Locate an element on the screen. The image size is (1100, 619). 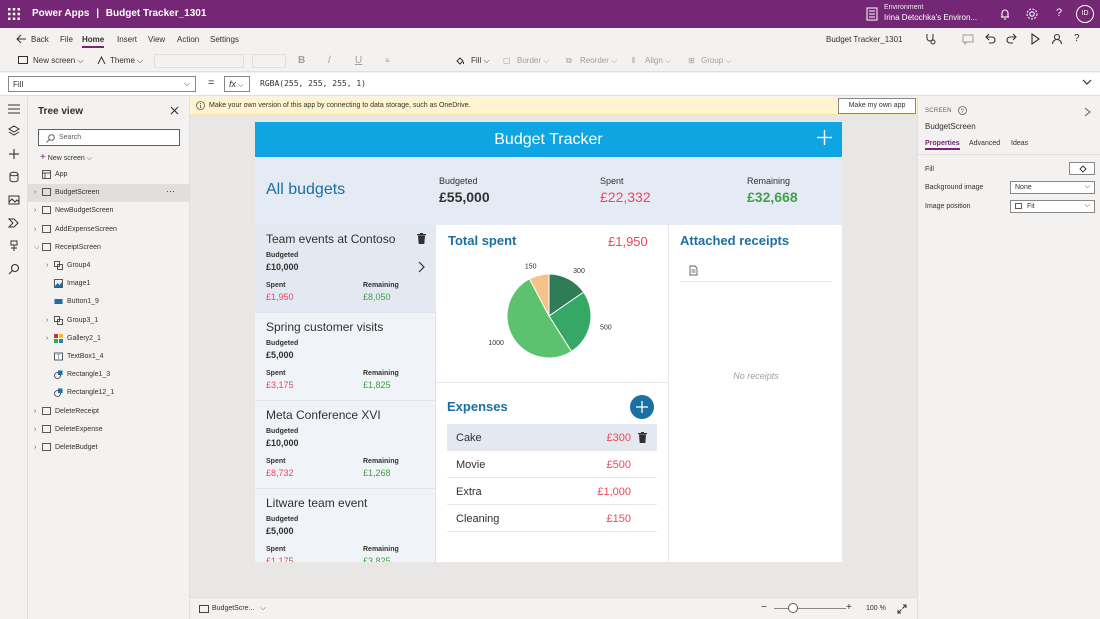
insert-plus-icon is located at coordinates (14, 154).